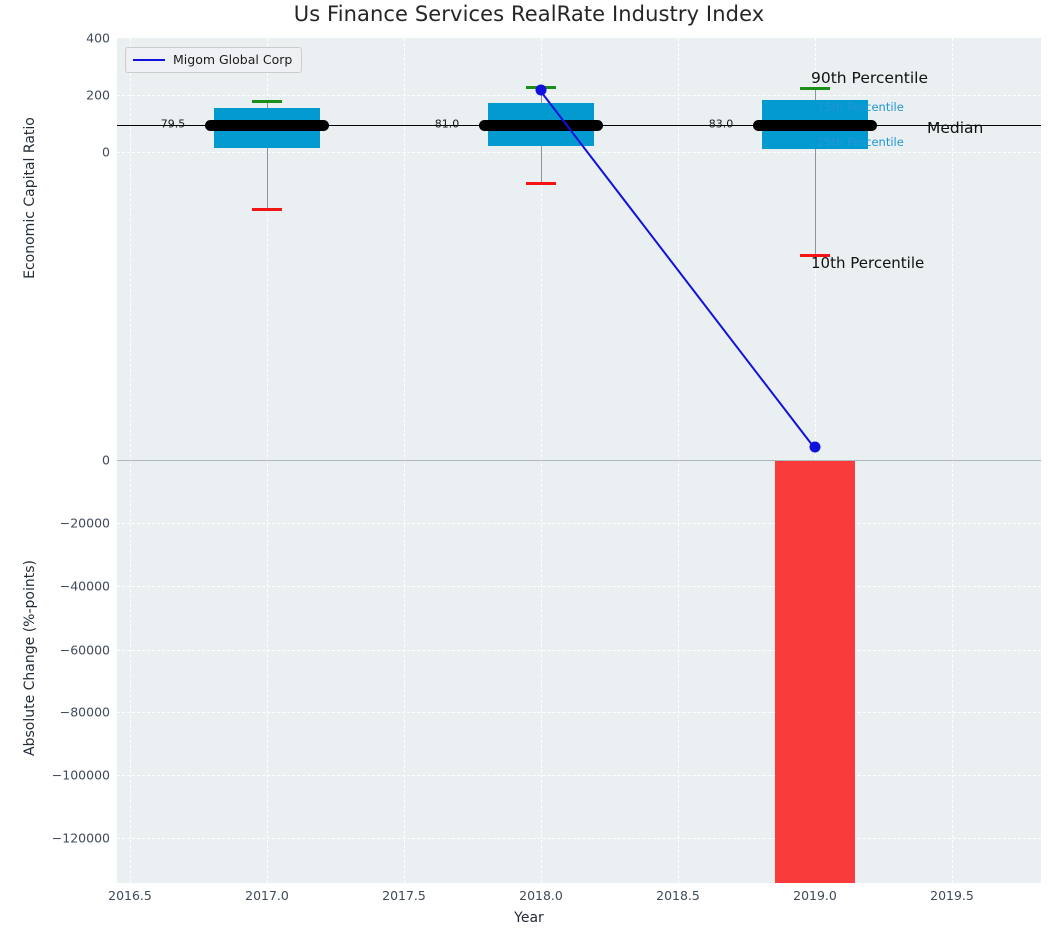  I want to click on ytick-lower-80000: −80000, so click(84, 712).